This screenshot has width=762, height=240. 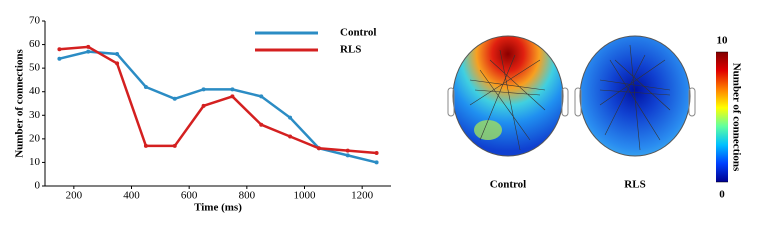 I want to click on y-tick-label: 50, so click(x=35, y=68).